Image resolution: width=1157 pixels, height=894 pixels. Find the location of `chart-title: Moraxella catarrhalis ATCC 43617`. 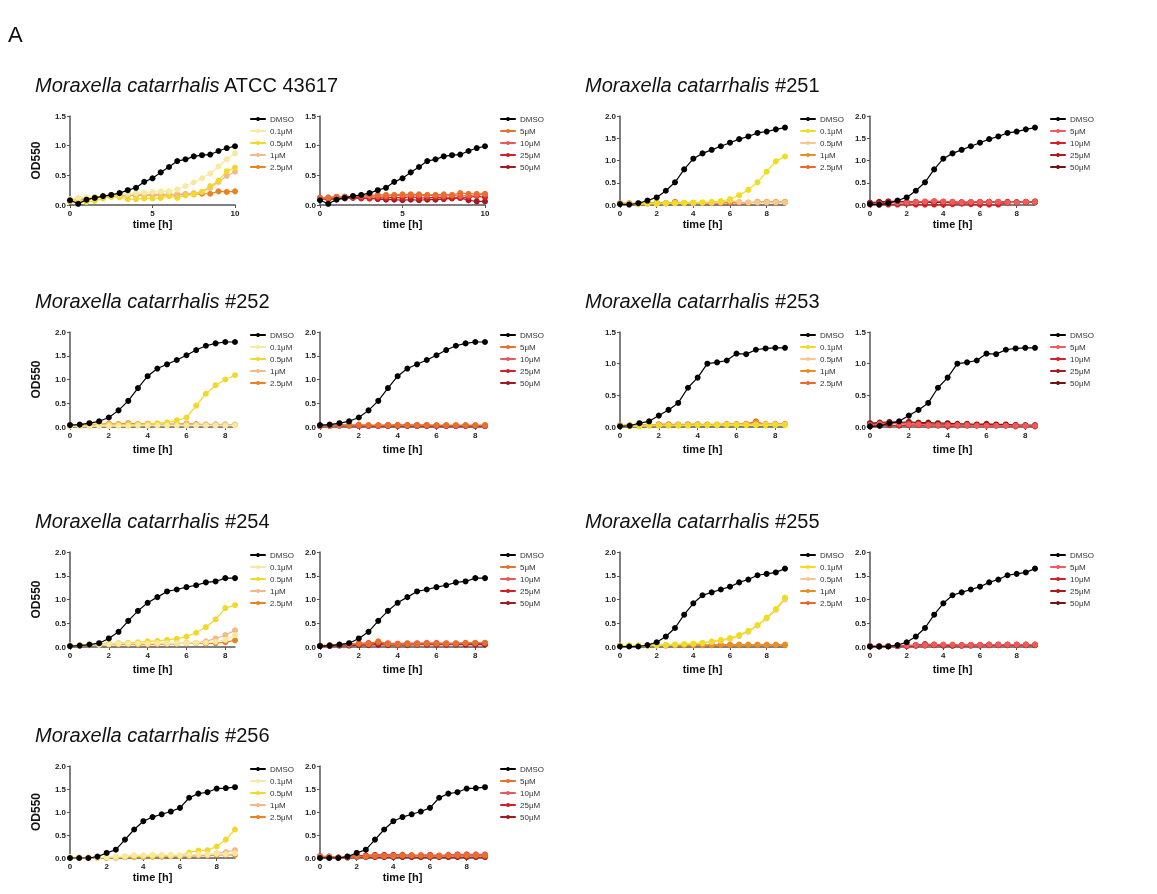

chart-title: Moraxella catarrhalis ATCC 43617 is located at coordinates (187, 85).